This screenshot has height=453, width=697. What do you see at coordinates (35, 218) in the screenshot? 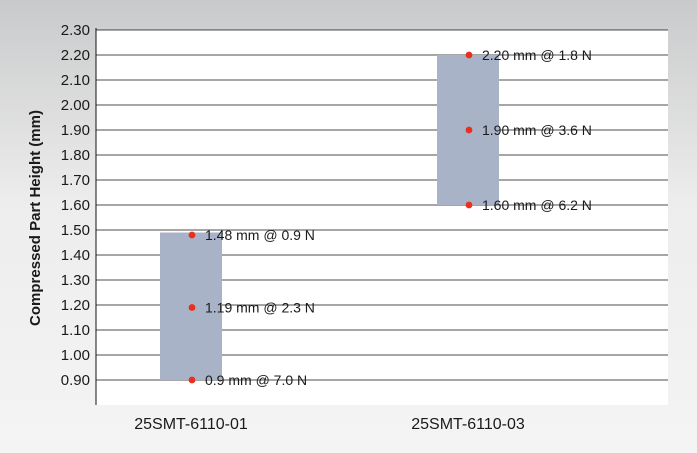
I see `y-axis-label: Compressed Part Height (mm)` at bounding box center [35, 218].